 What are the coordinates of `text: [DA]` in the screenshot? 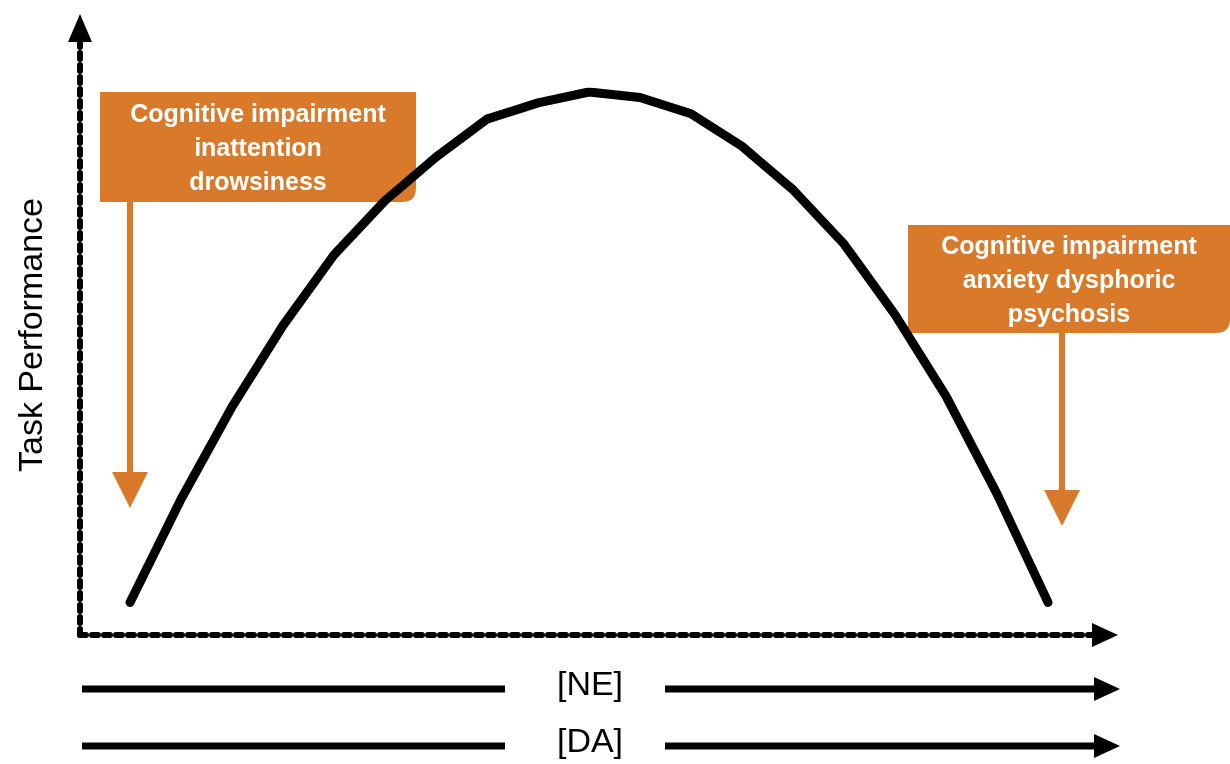 It's located at (590, 740).